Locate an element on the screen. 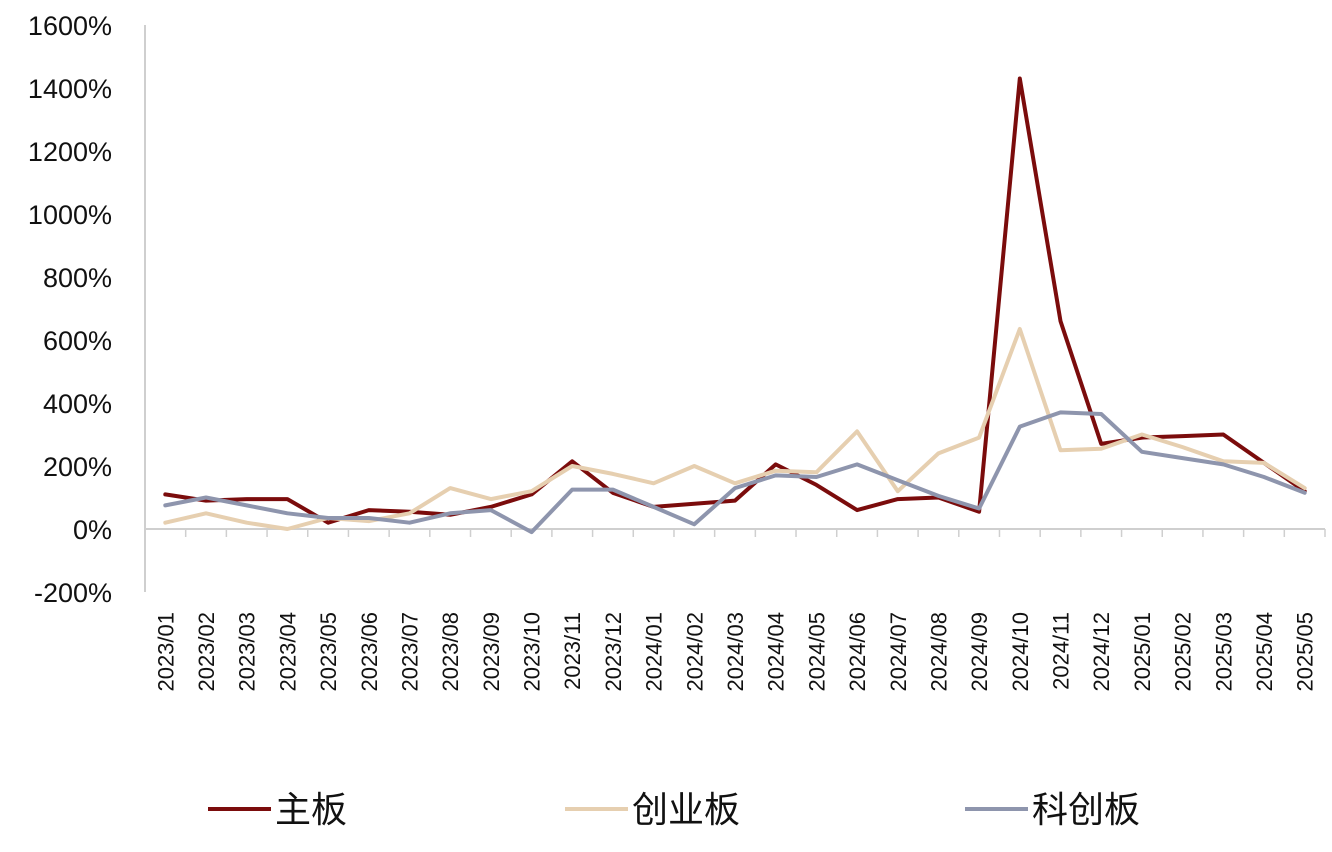  y-tick-label: 1200% is located at coordinates (70, 152).